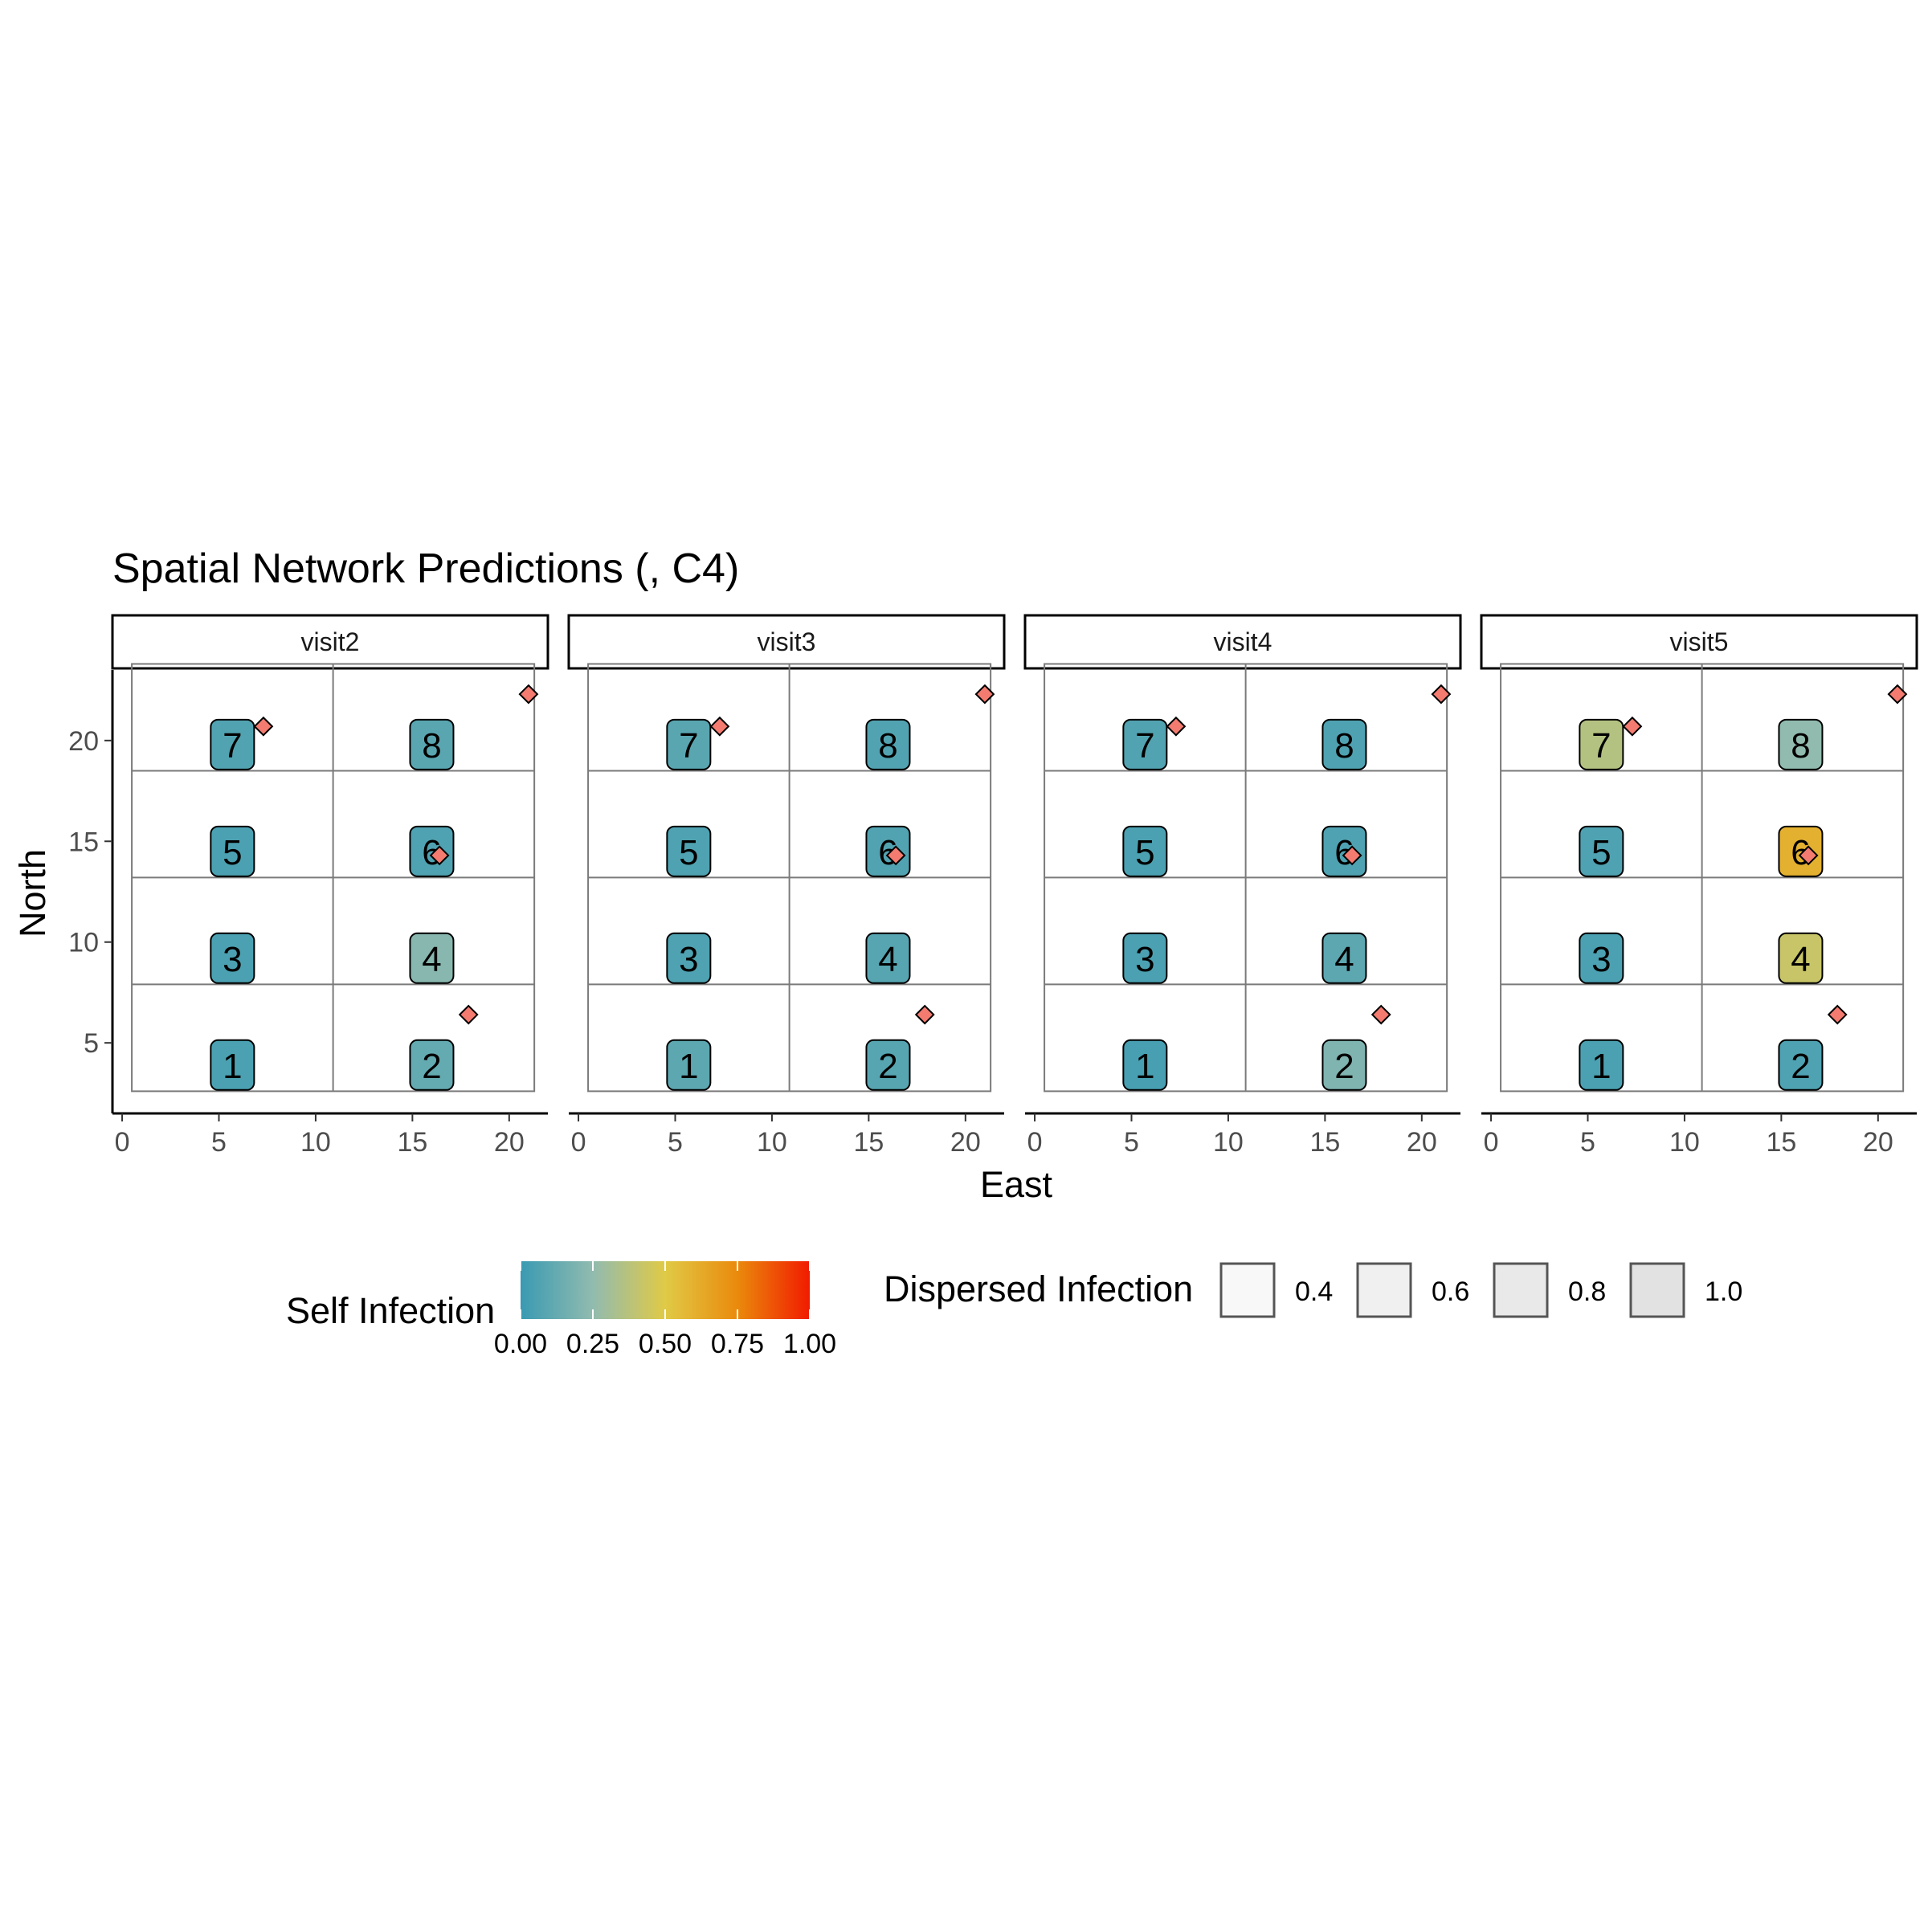 The image size is (1928, 1932). I want to click on facet-strip-label: visit4, so click(1243, 641).